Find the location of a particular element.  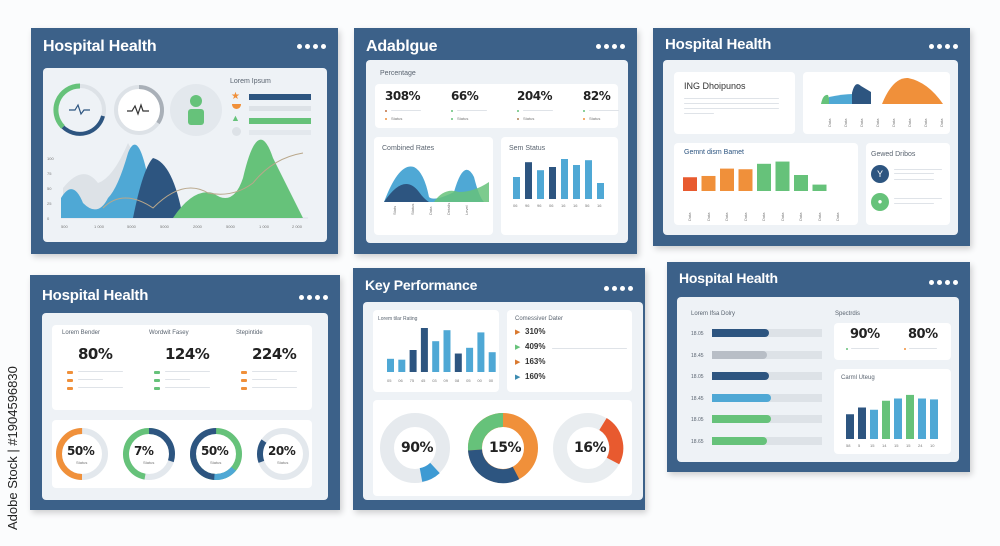

progress-fill is located at coordinates (739, 354).